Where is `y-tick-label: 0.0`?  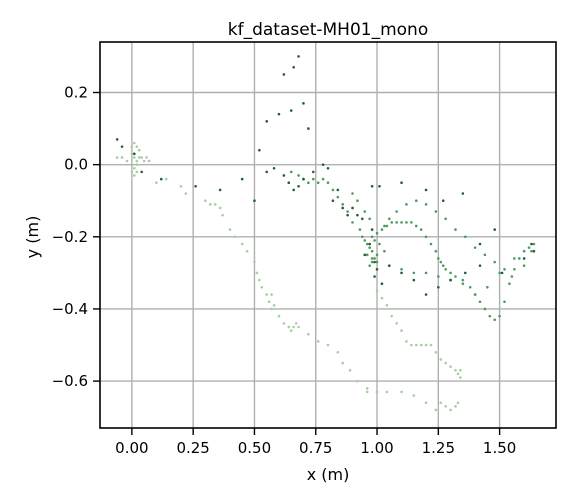
y-tick-label: 0.0 is located at coordinates (76, 165).